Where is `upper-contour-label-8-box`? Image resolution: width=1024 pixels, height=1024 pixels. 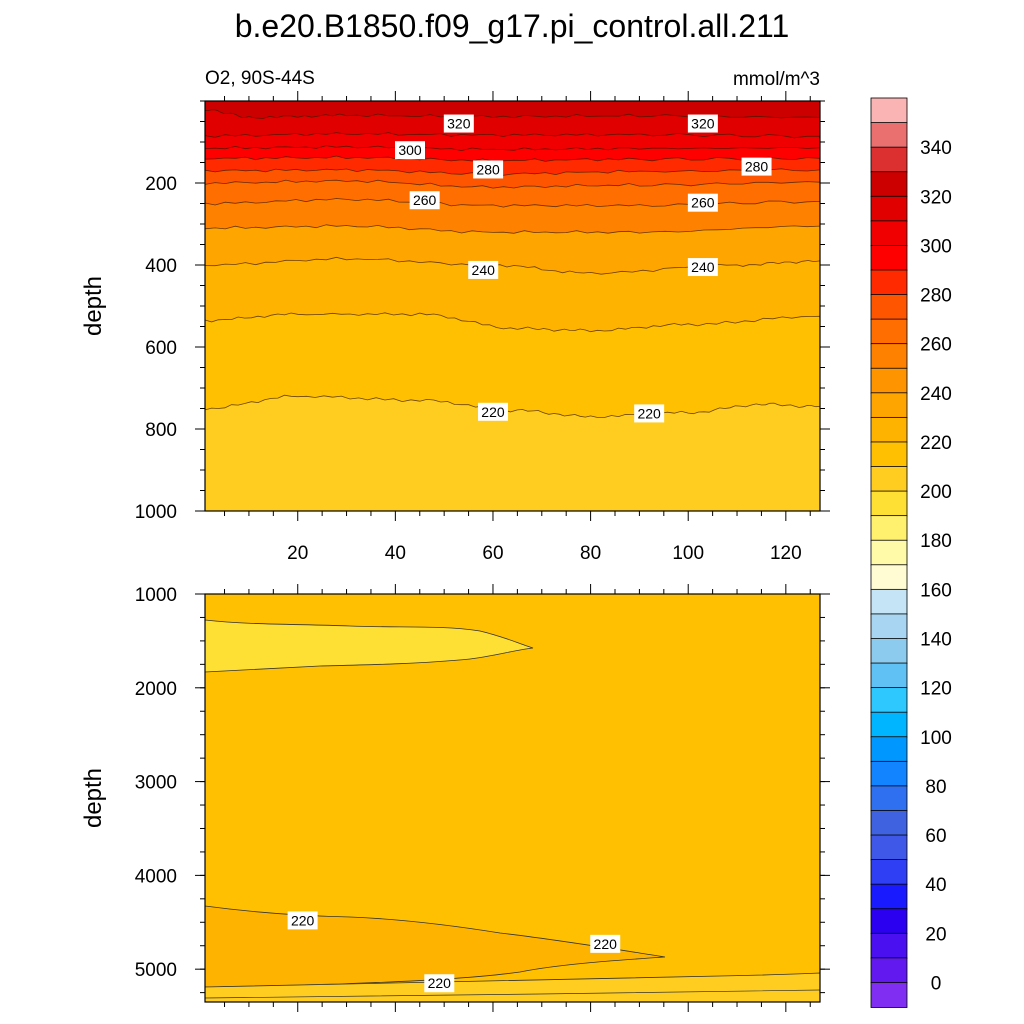
upper-contour-label-8-box is located at coordinates (702, 267).